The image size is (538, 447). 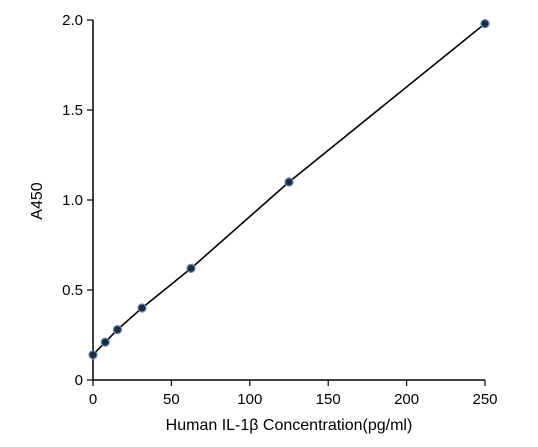 What do you see at coordinates (249, 399) in the screenshot?
I see `x-tick-label: 100` at bounding box center [249, 399].